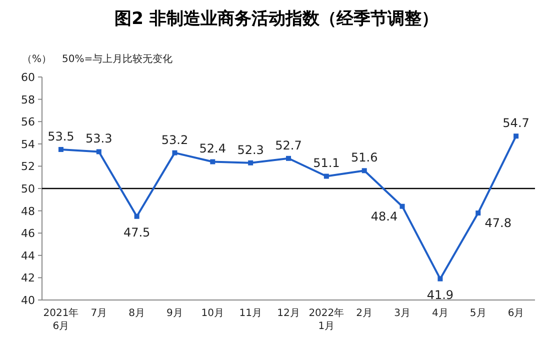 This screenshot has width=553, height=343. Describe the element at coordinates (136, 232) in the screenshot. I see `data-label: 47.5` at that location.